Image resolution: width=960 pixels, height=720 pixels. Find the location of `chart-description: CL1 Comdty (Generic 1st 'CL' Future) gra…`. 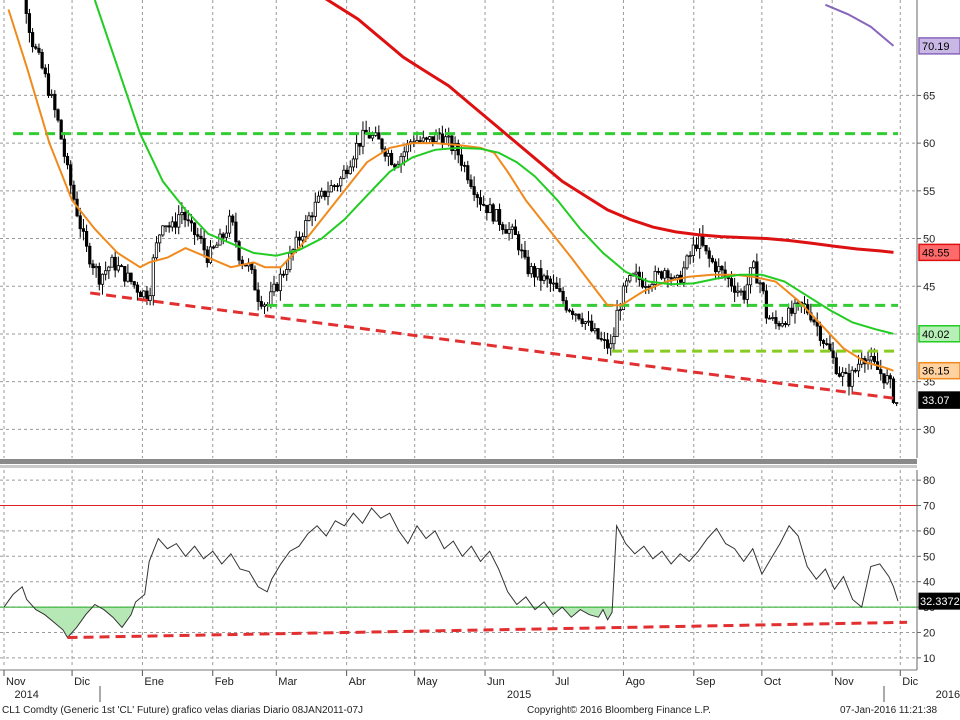

chart-description: CL1 Comdty (Generic 1st 'CL' Future) gra… is located at coordinates (183, 710).